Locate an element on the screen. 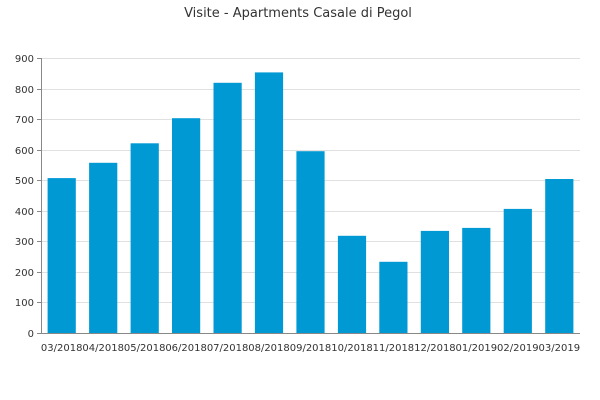 The width and height of the screenshot is (600, 400). x-tick-label: 07/2018 is located at coordinates (228, 348).